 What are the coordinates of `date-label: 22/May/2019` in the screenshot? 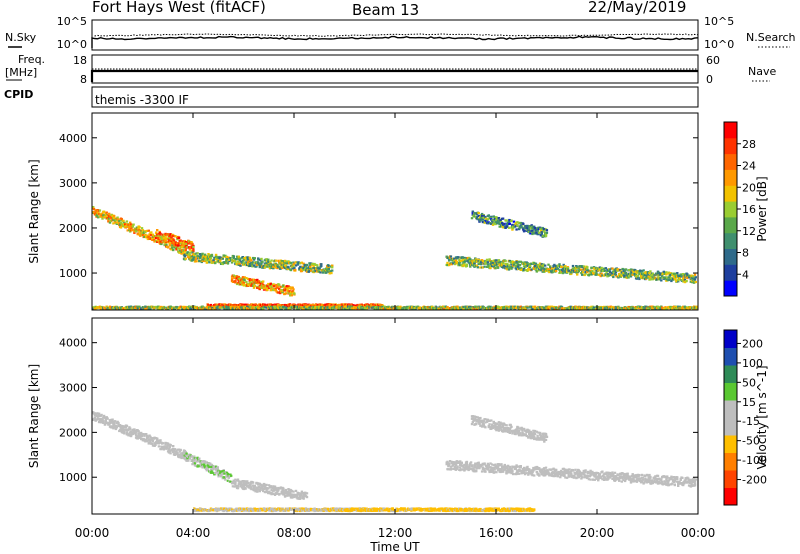 It's located at (637, 8).